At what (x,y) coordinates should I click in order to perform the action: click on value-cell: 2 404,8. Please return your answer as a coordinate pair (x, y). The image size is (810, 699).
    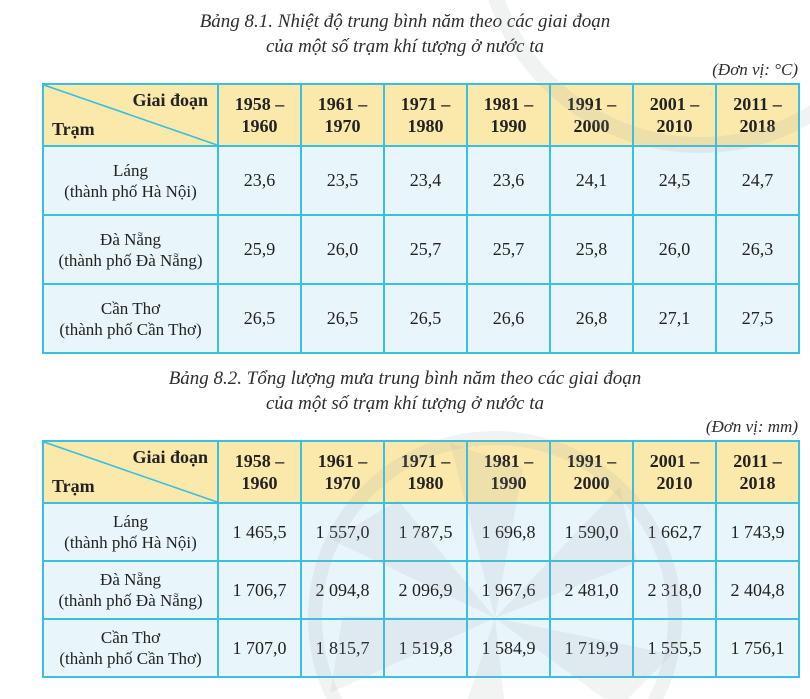
    Looking at the image, I should click on (757, 590).